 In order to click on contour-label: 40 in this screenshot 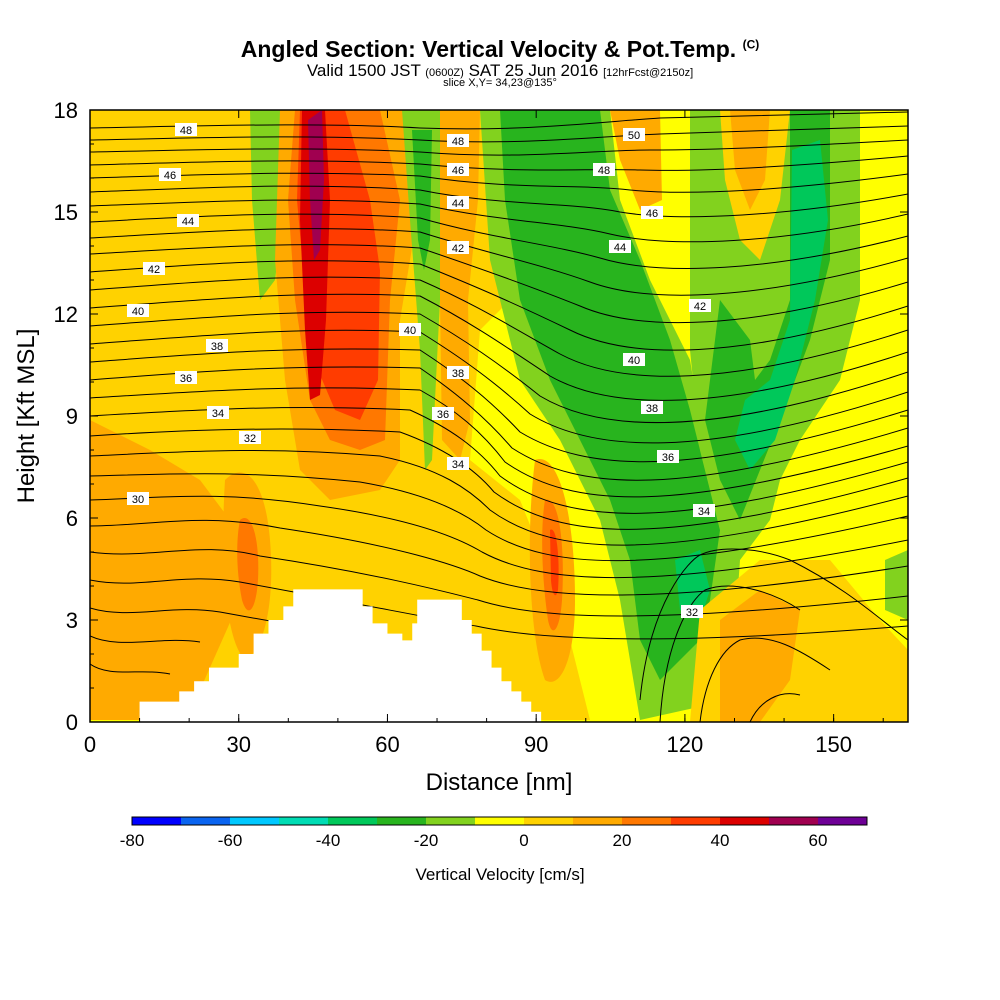, I will do `click(410, 330)`.